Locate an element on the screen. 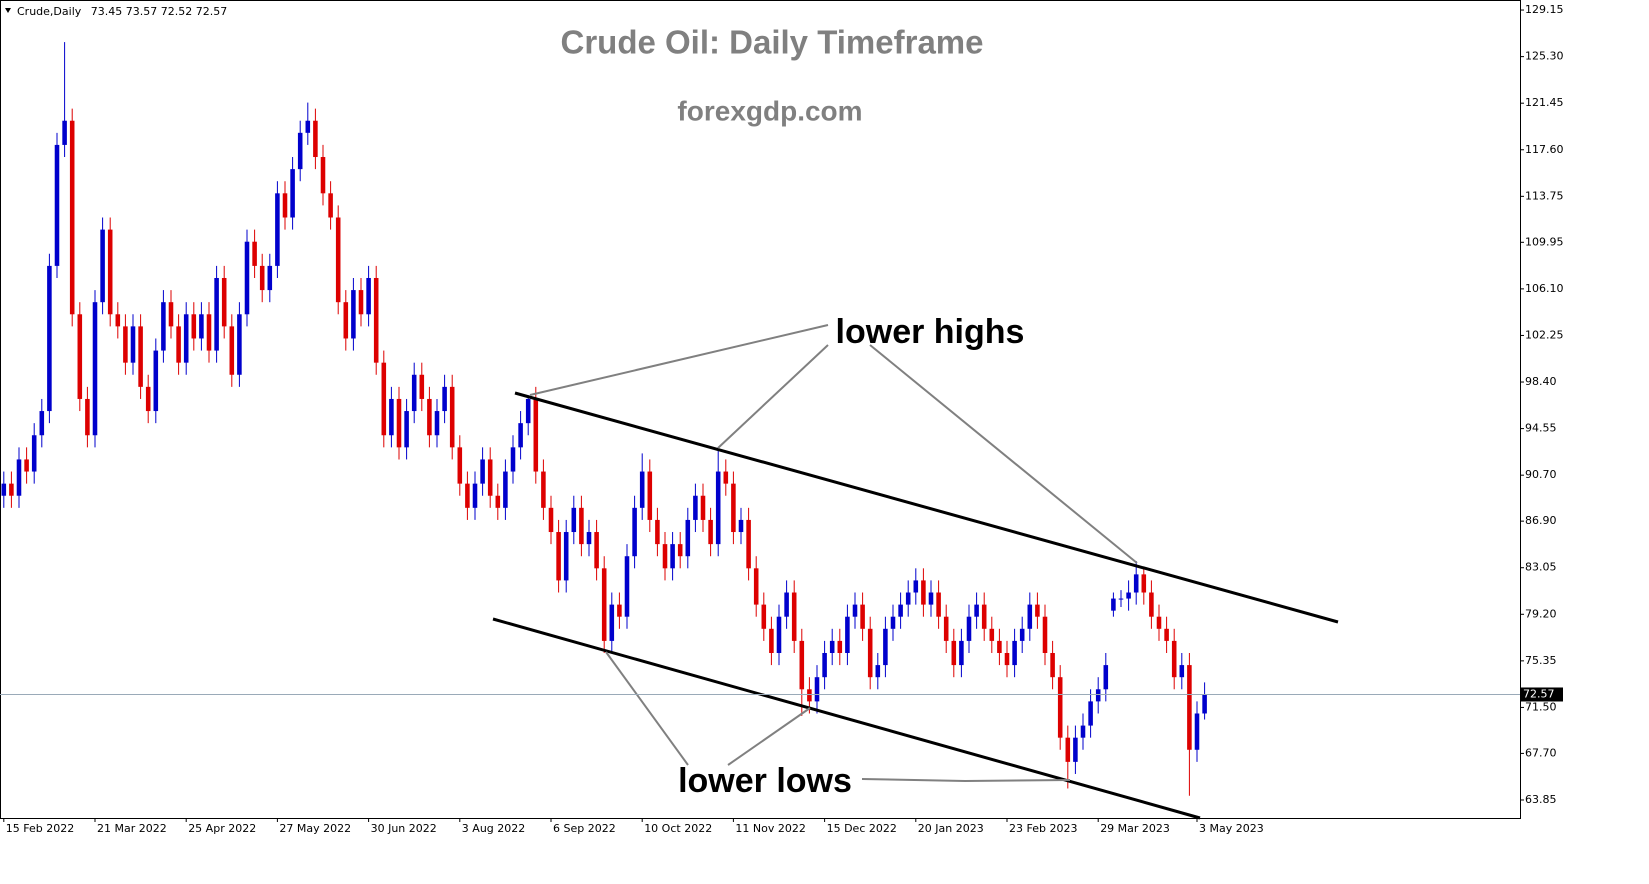 The image size is (1649, 884). ohlc-close: 72.57 is located at coordinates (212, 11).